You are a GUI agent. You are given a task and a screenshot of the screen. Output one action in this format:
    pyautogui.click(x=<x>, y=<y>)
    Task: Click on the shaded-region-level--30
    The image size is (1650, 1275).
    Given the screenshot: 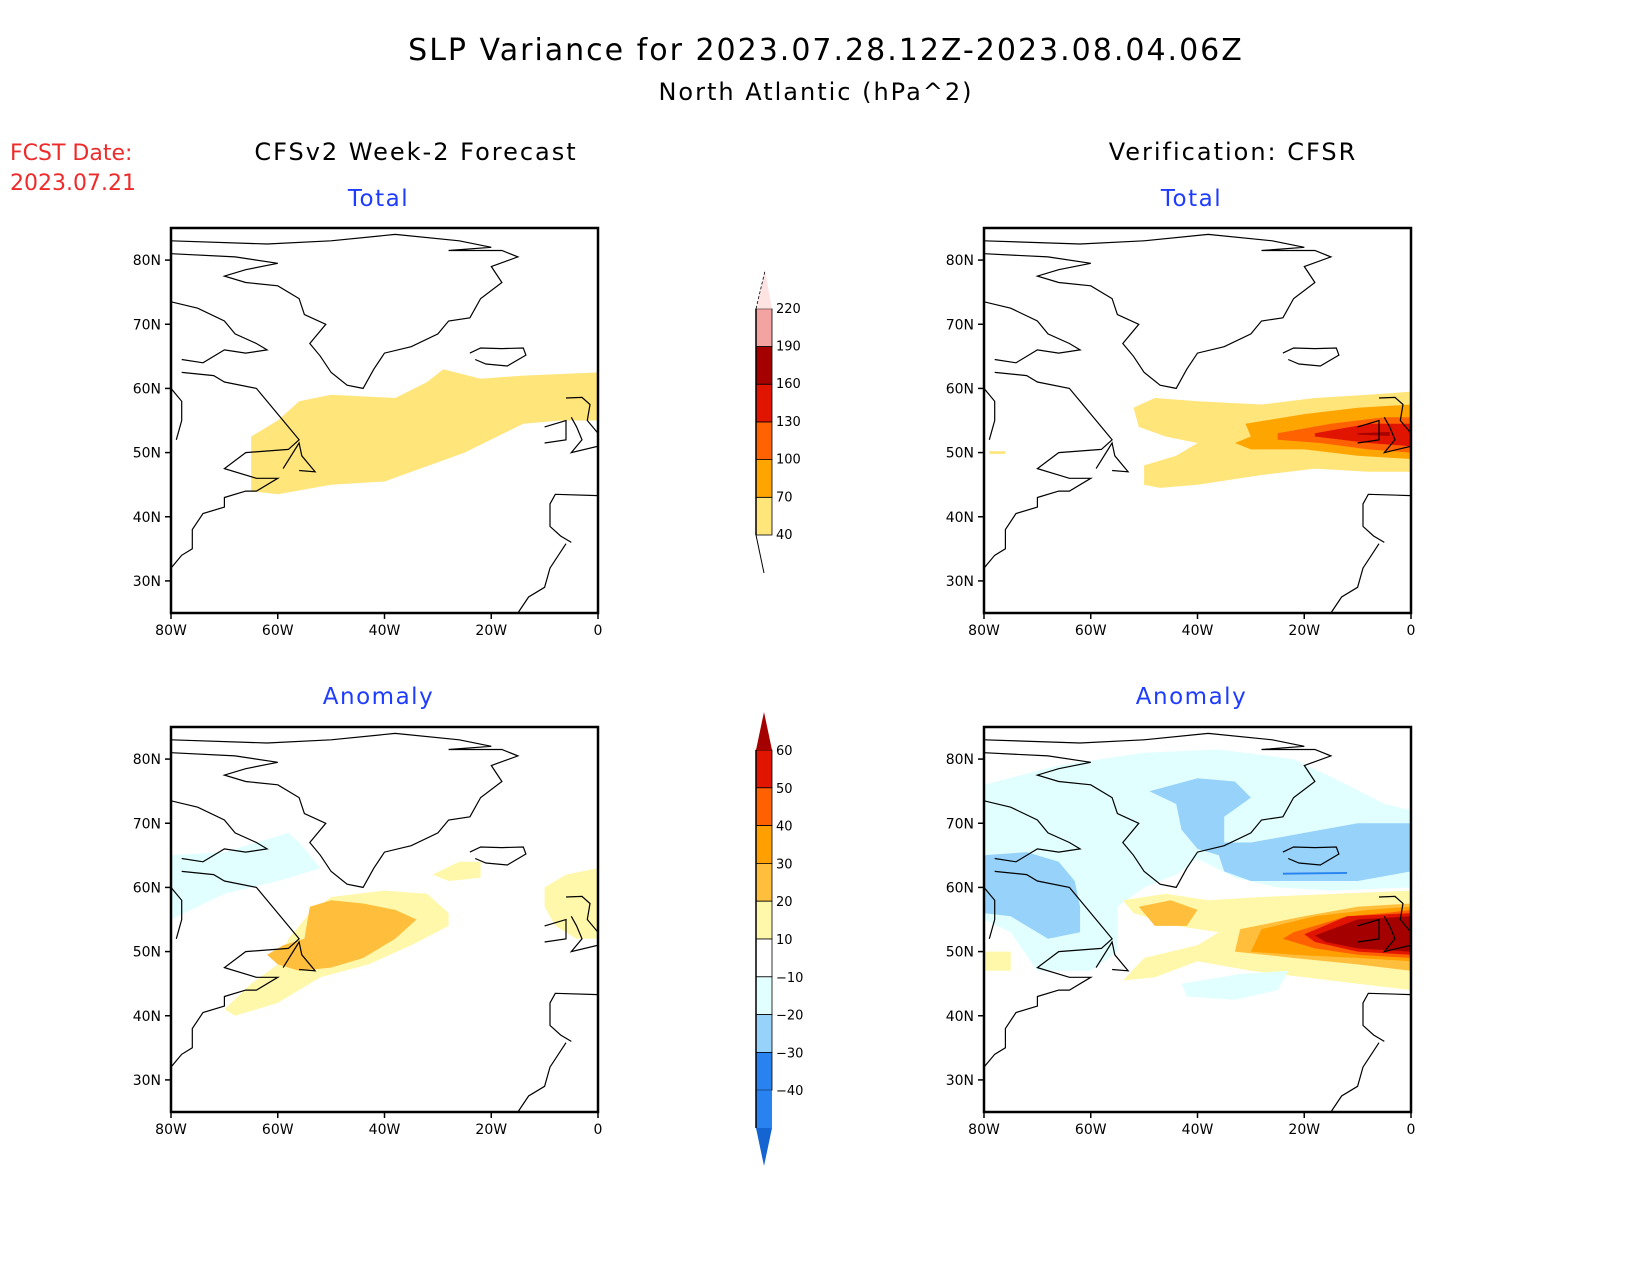 What is the action you would take?
    pyautogui.click(x=1314, y=873)
    